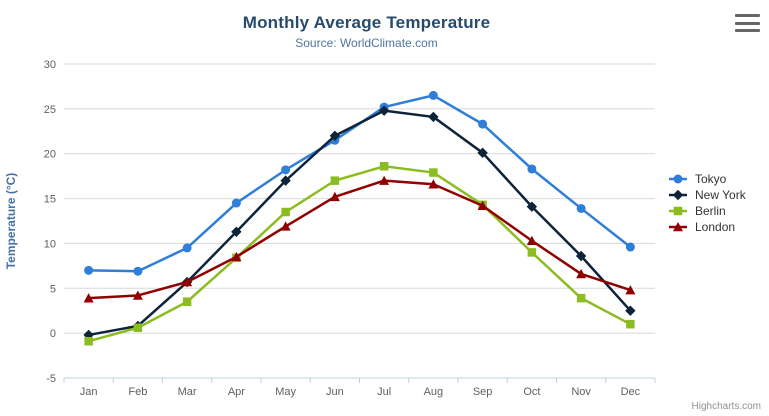  I want to click on y-axis-tick-label: 0, so click(53, 334).